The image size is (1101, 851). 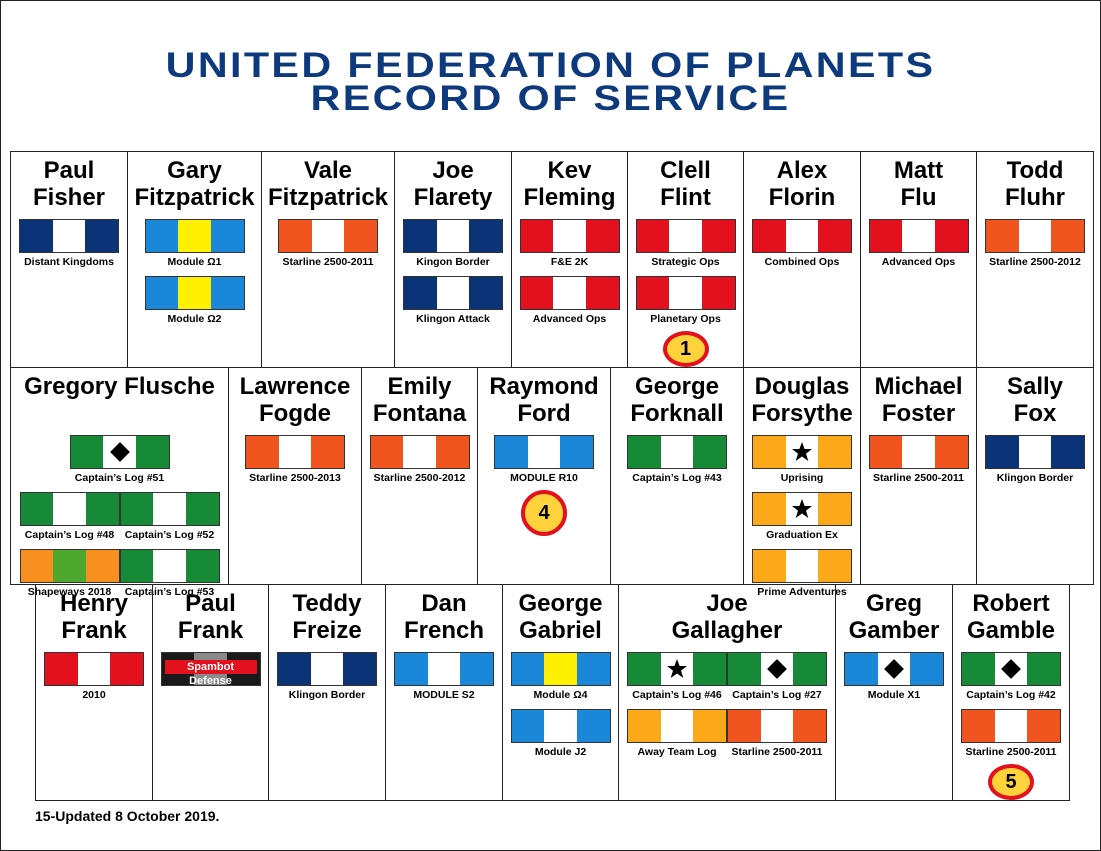 What do you see at coordinates (560, 733) in the screenshot?
I see `ribbon-item: Module J2` at bounding box center [560, 733].